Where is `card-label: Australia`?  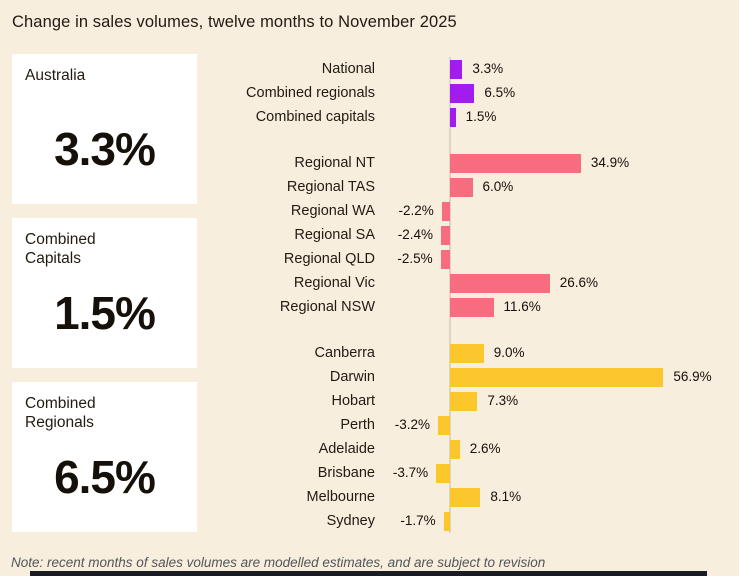 card-label: Australia is located at coordinates (55, 75).